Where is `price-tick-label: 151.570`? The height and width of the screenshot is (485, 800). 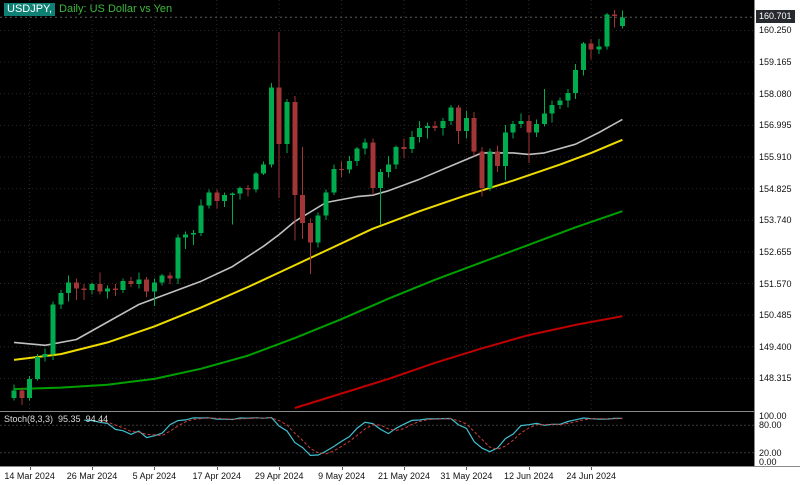
price-tick-label: 151.570 is located at coordinates (775, 283).